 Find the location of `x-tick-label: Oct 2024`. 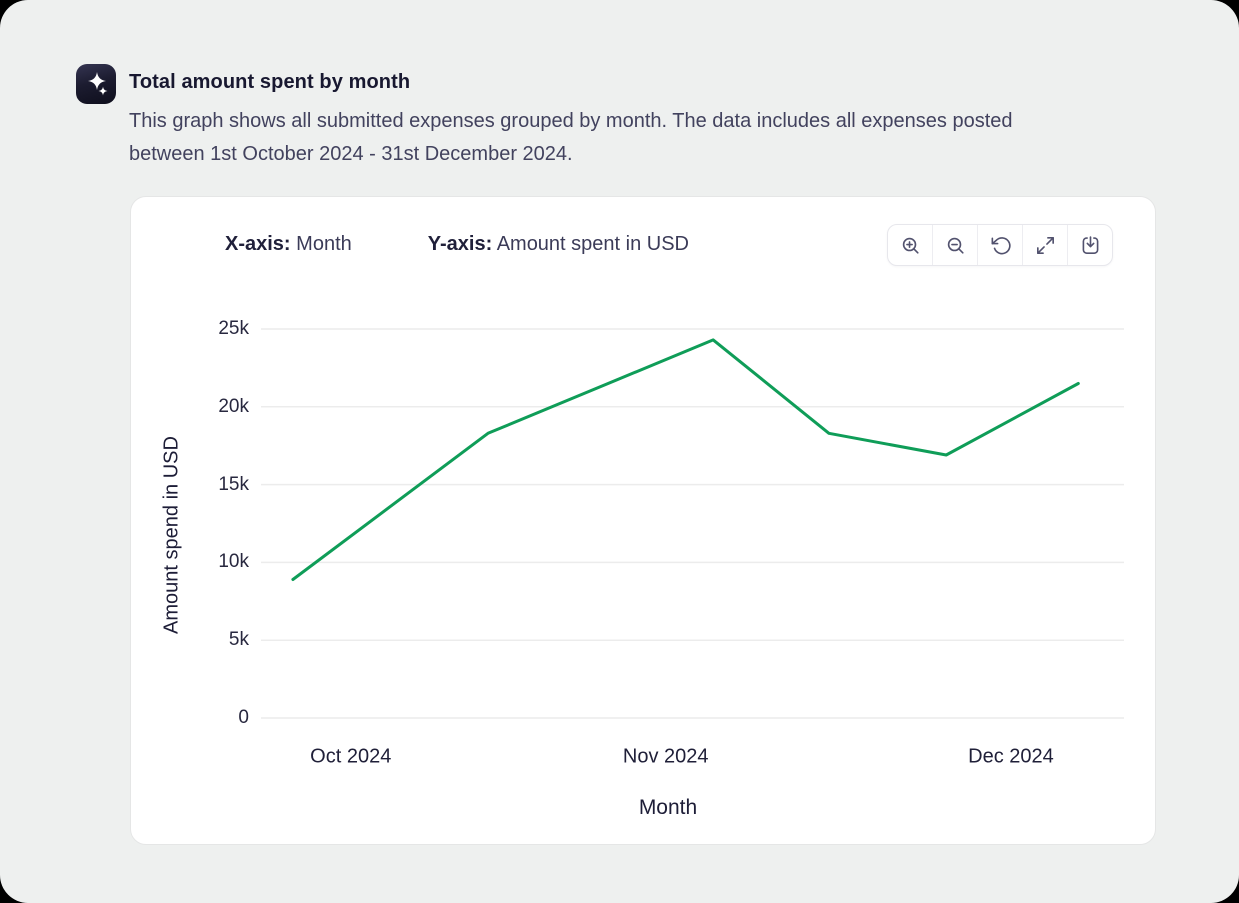

x-tick-label: Oct 2024 is located at coordinates (351, 756).